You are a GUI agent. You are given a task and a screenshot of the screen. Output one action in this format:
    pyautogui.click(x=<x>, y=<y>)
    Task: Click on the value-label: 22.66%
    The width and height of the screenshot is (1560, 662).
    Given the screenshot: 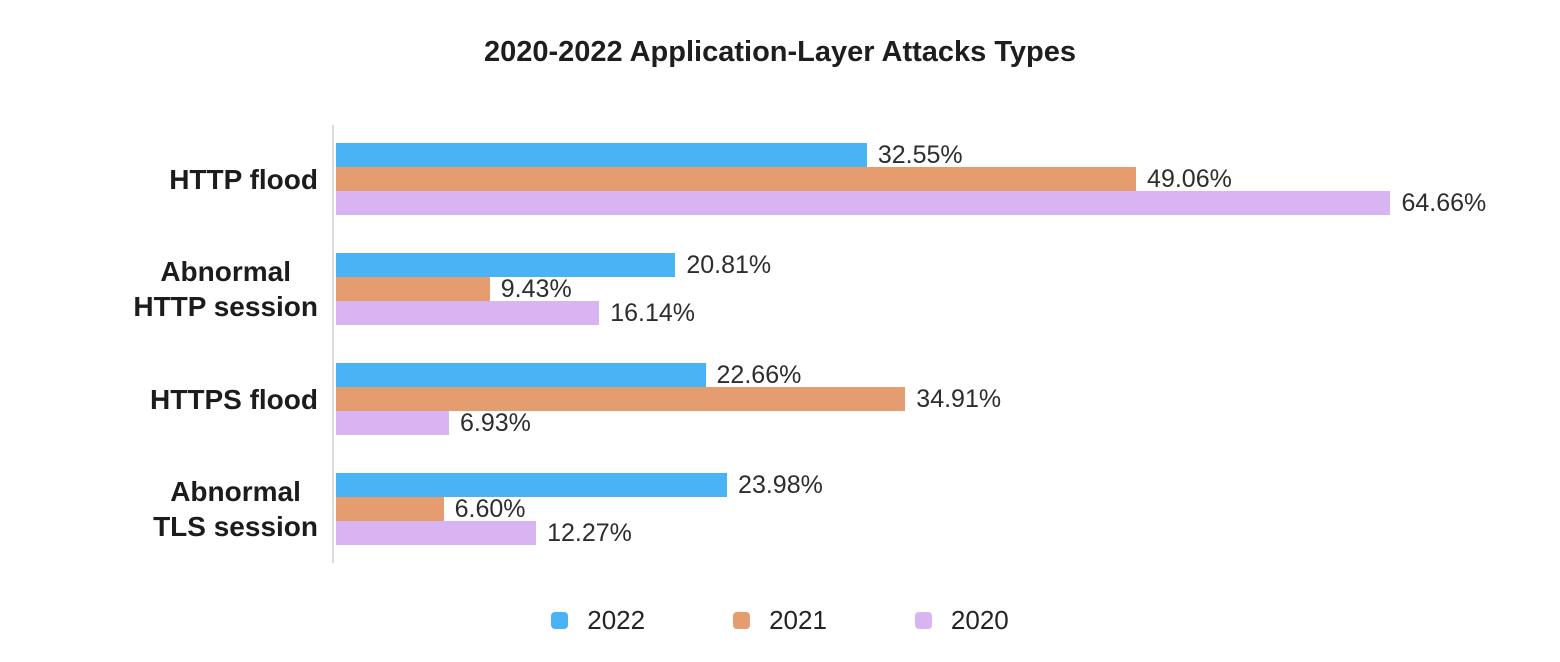 What is the action you would take?
    pyautogui.click(x=759, y=375)
    